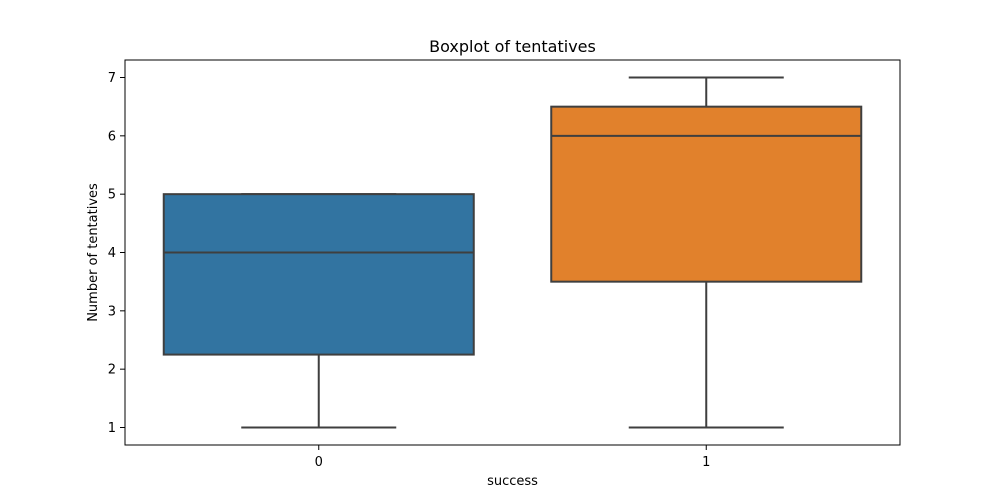 The width and height of the screenshot is (1000, 500). What do you see at coordinates (112, 370) in the screenshot?
I see `y-tick-label-2: 2` at bounding box center [112, 370].